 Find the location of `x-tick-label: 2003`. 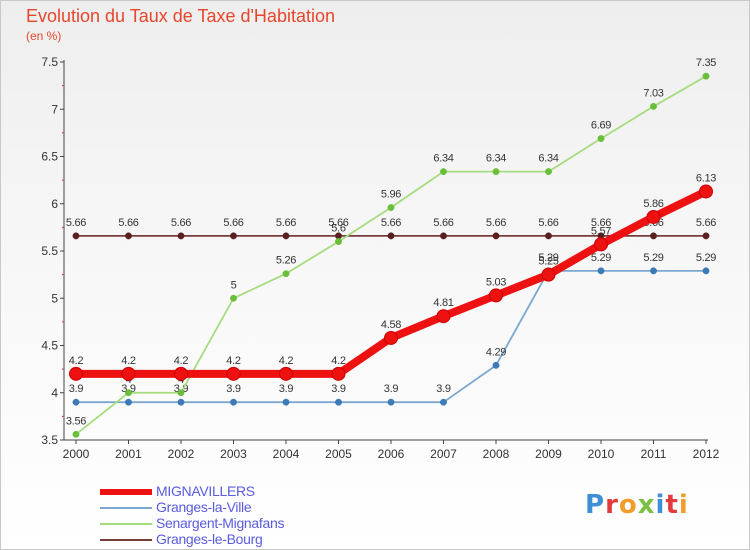

x-tick-label: 2003 is located at coordinates (233, 454).